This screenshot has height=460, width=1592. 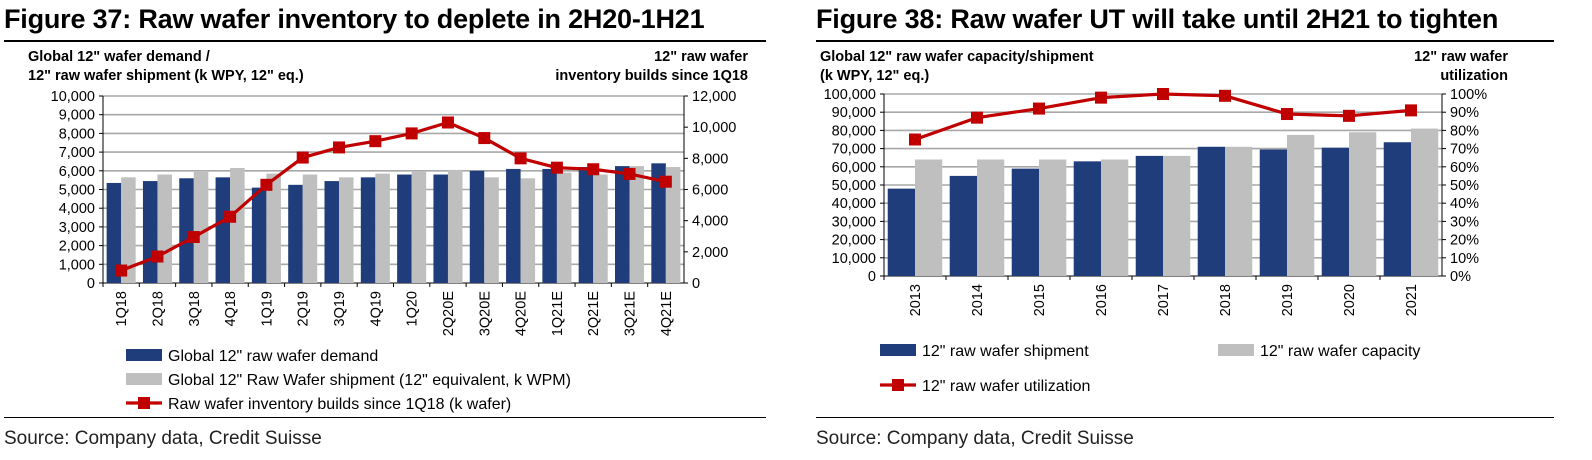 I want to click on y-right-tick-label: 0%, so click(x=1460, y=277).